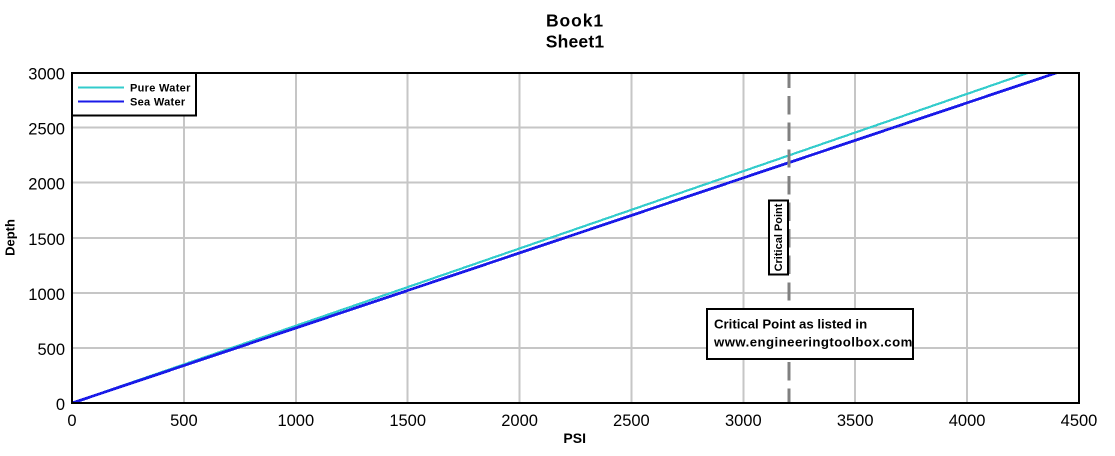 This screenshot has height=456, width=1115. I want to click on svg-text: PSI, so click(574, 438).